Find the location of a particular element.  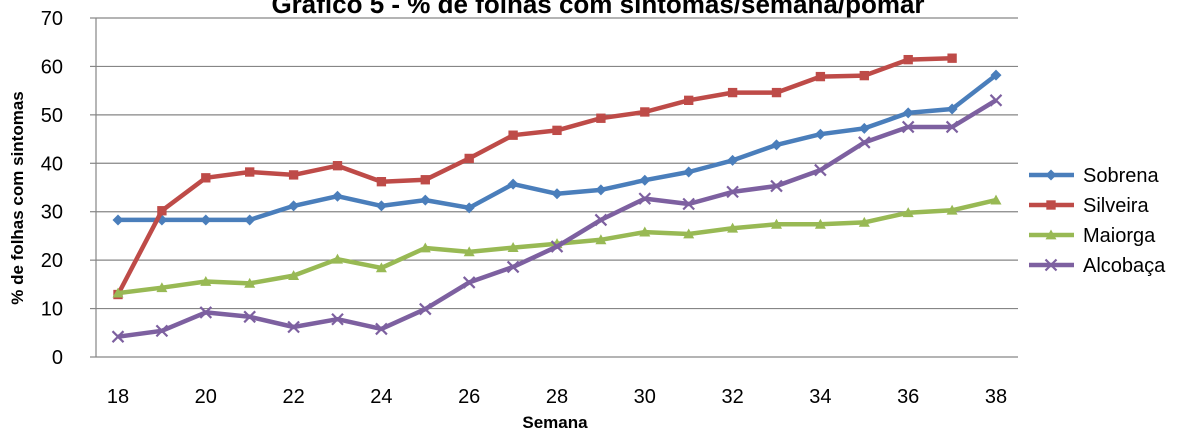

x-tick-label: 36 is located at coordinates (908, 397).